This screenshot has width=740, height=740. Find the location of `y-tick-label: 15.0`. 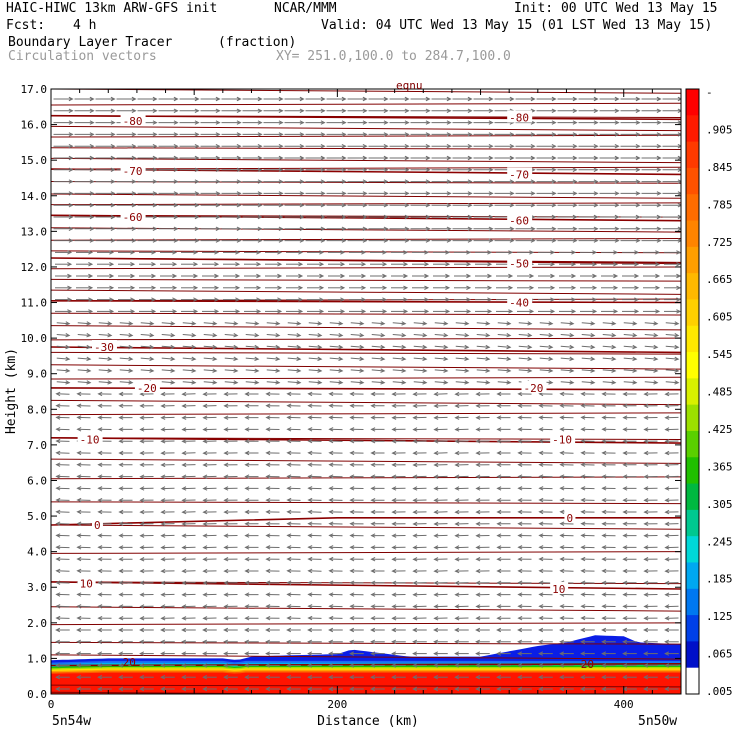

y-tick-label: 15.0 is located at coordinates (34, 160).